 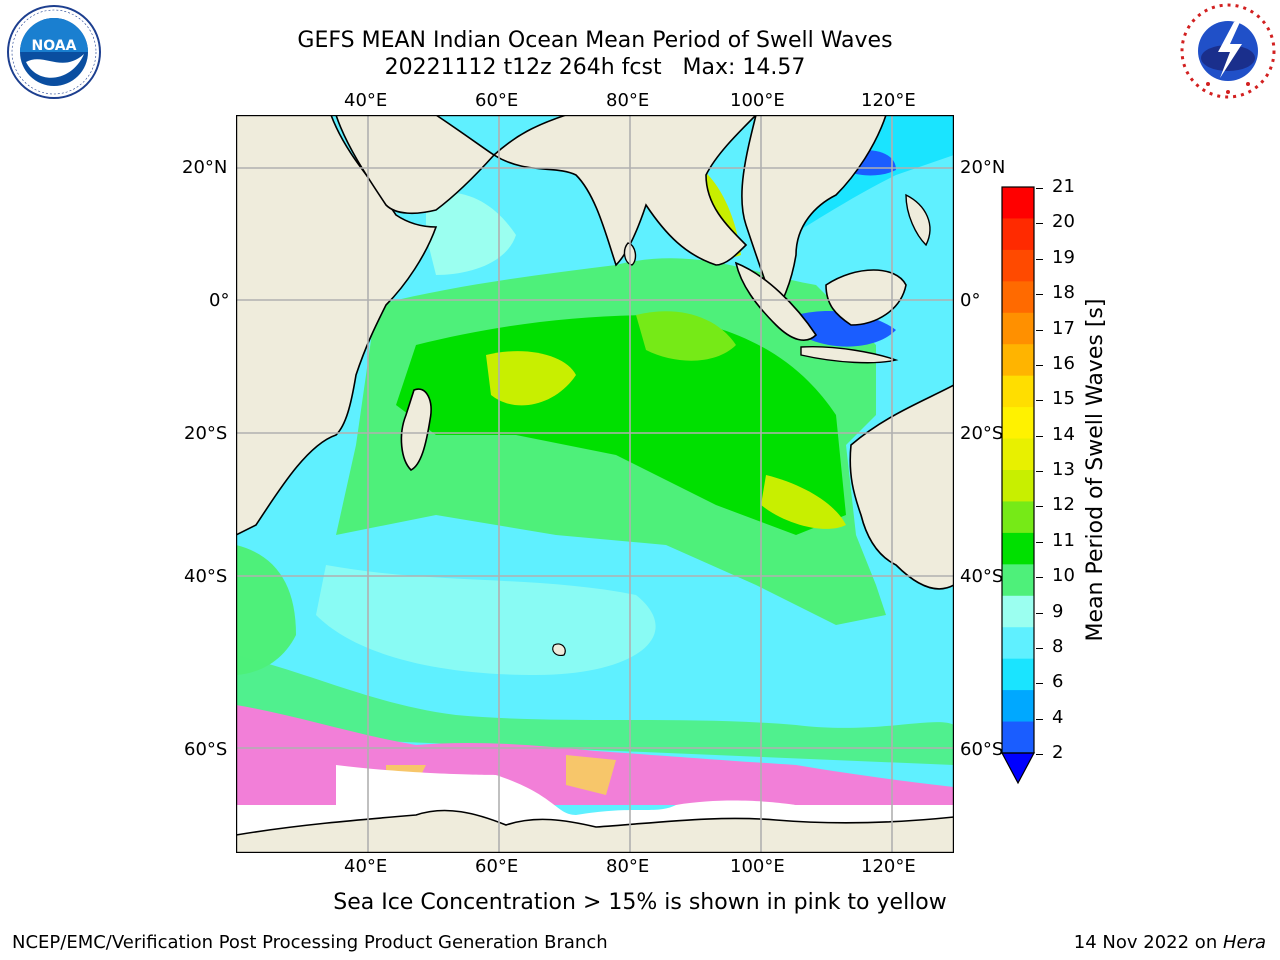 What do you see at coordinates (416, 429) in the screenshot?
I see `land-madagascar` at bounding box center [416, 429].